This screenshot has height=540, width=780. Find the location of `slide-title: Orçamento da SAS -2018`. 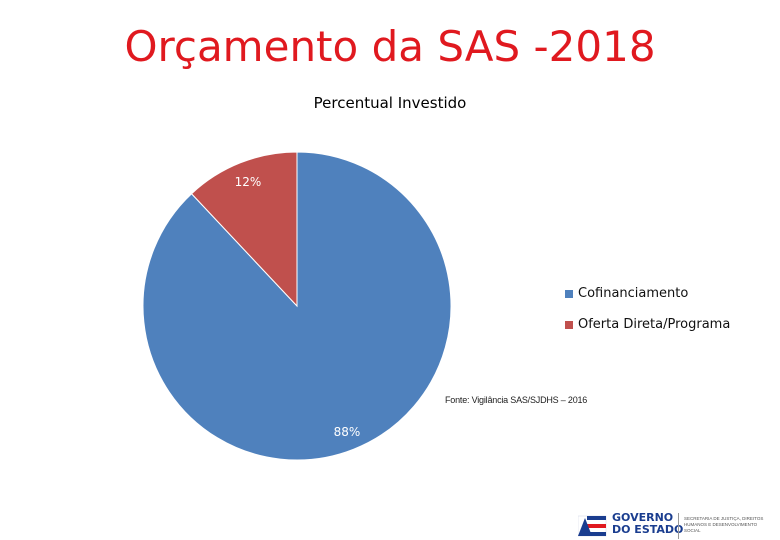

slide-title: Orçamento da SAS -2018 is located at coordinates (390, 46).